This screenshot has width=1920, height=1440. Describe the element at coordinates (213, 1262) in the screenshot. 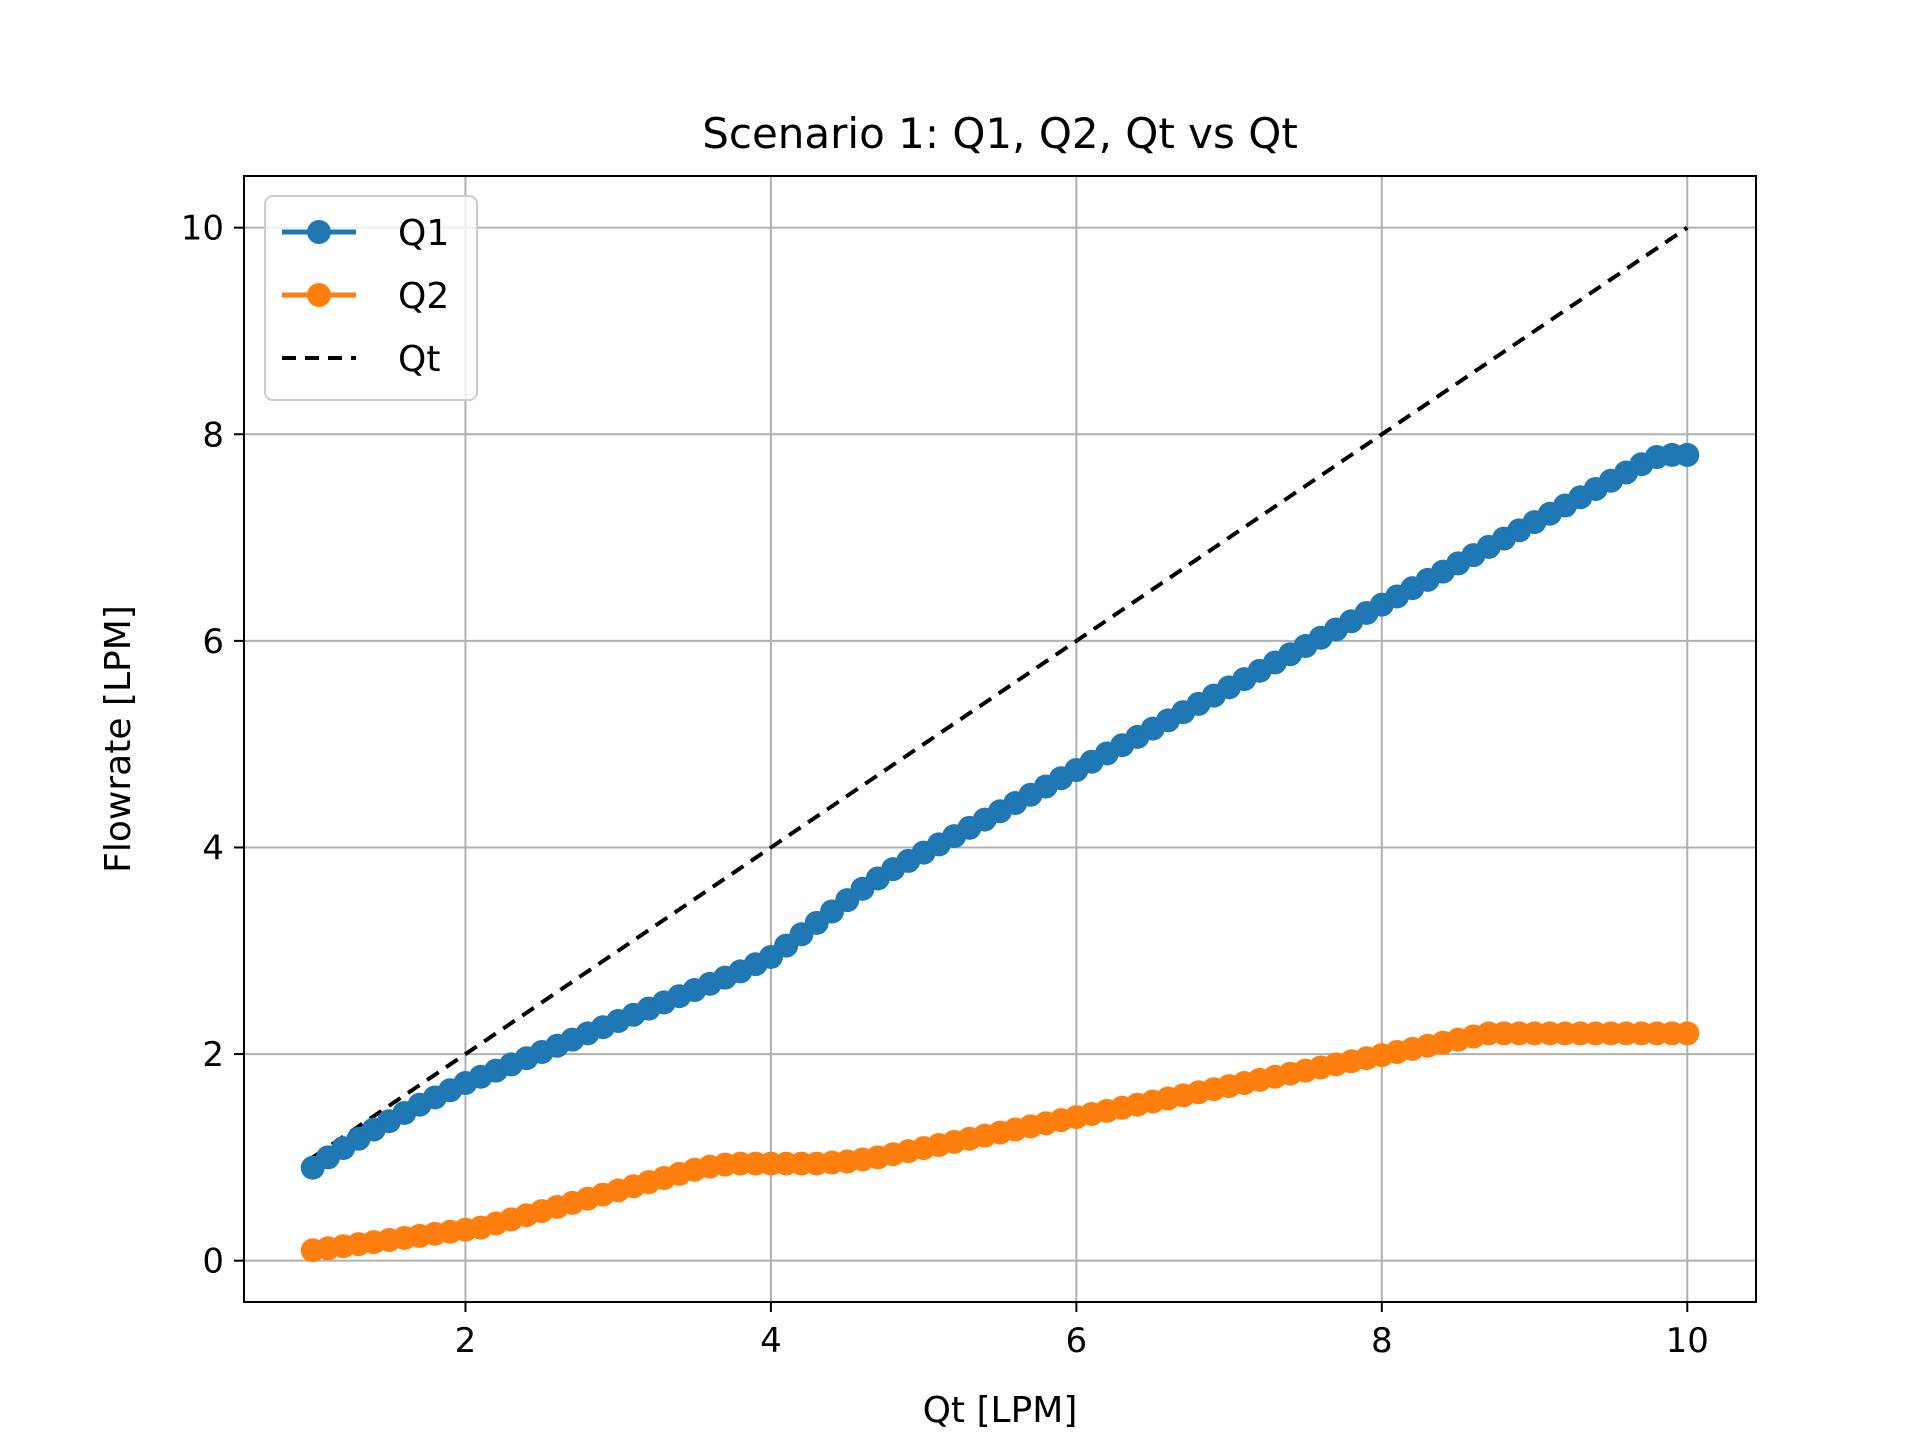

I see `y-tick-label: 0` at that location.